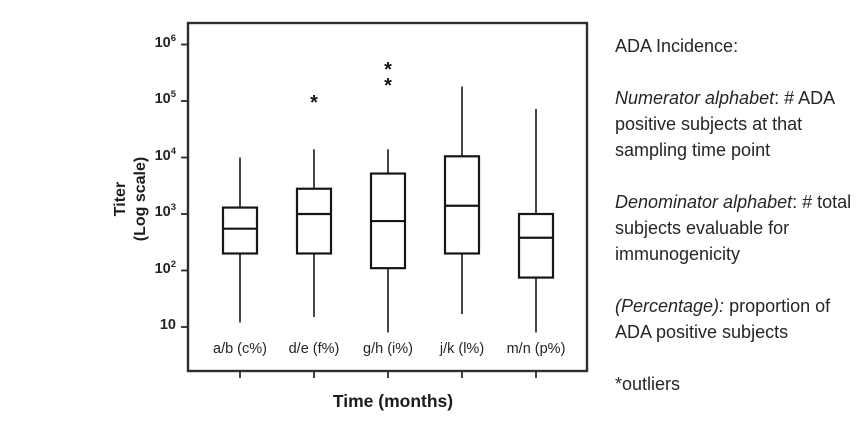 The height and width of the screenshot is (422, 860). I want to click on y-tick-exponent: 3, so click(173, 207).